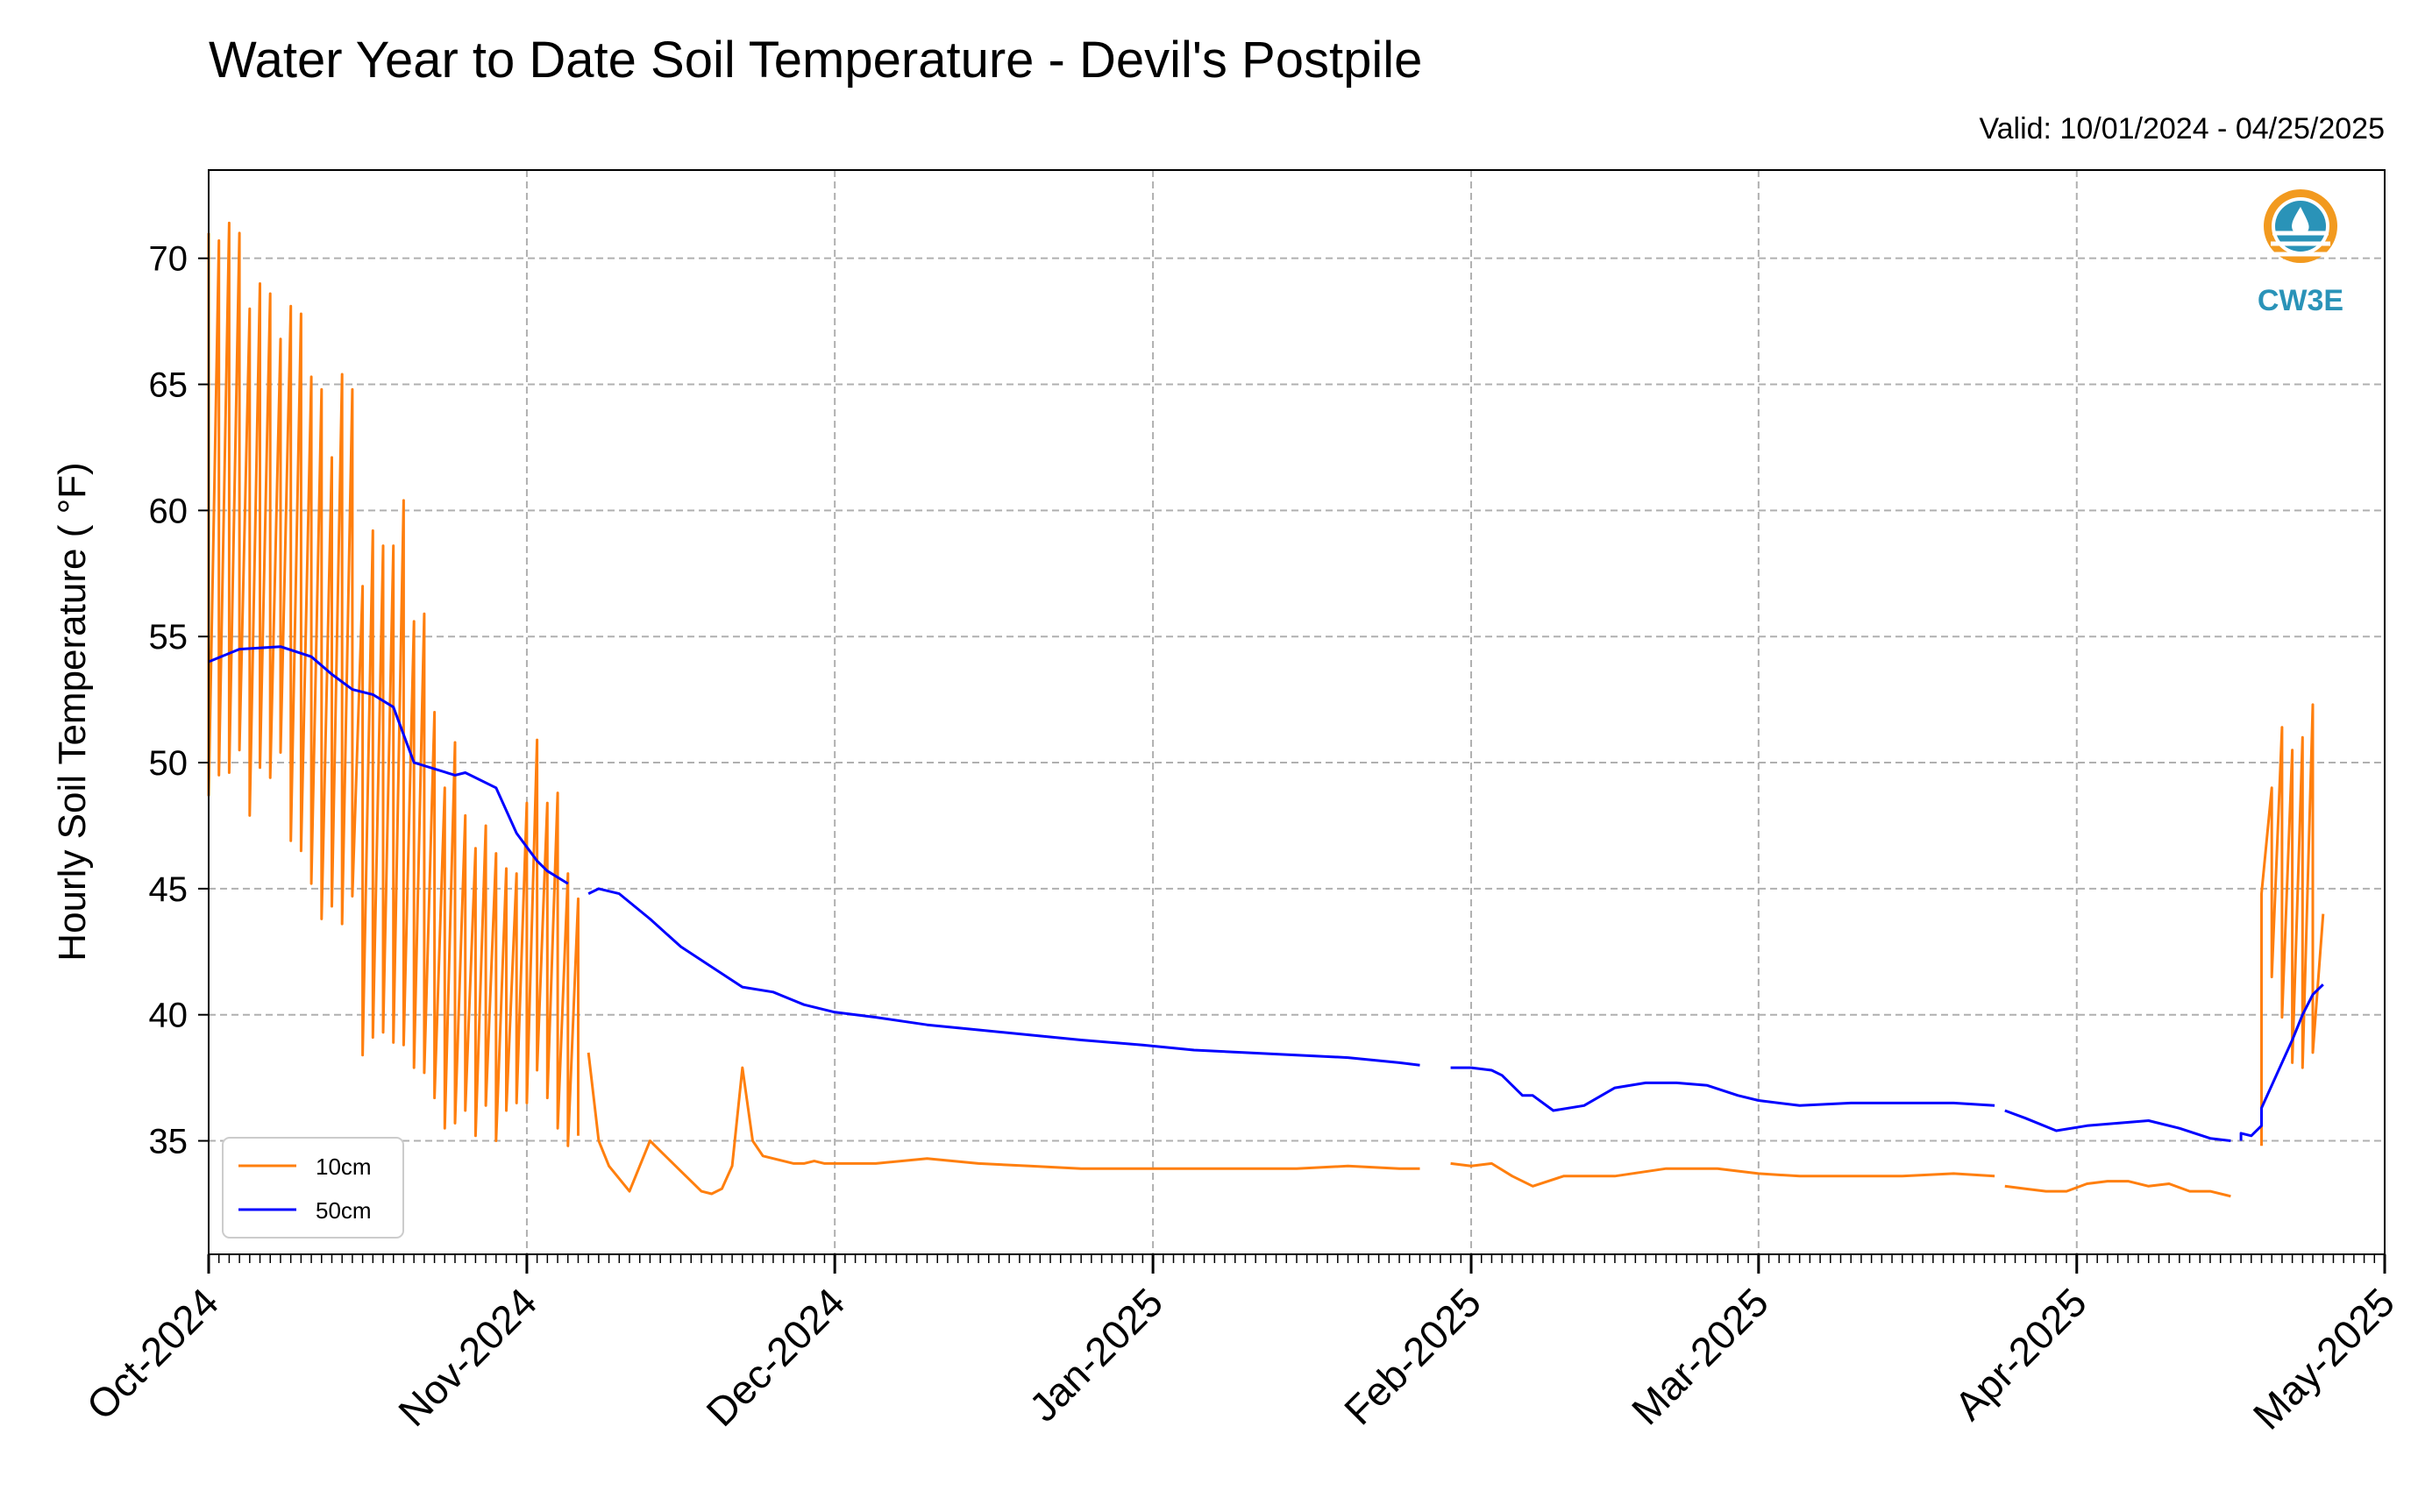  I want to click on x-tick-label: May-2025, so click(2323, 1358).